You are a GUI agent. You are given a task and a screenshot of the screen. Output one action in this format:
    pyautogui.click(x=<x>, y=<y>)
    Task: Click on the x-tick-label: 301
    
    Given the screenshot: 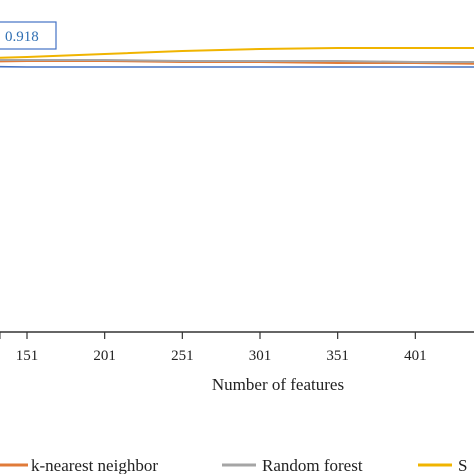 What is the action you would take?
    pyautogui.click(x=260, y=356)
    